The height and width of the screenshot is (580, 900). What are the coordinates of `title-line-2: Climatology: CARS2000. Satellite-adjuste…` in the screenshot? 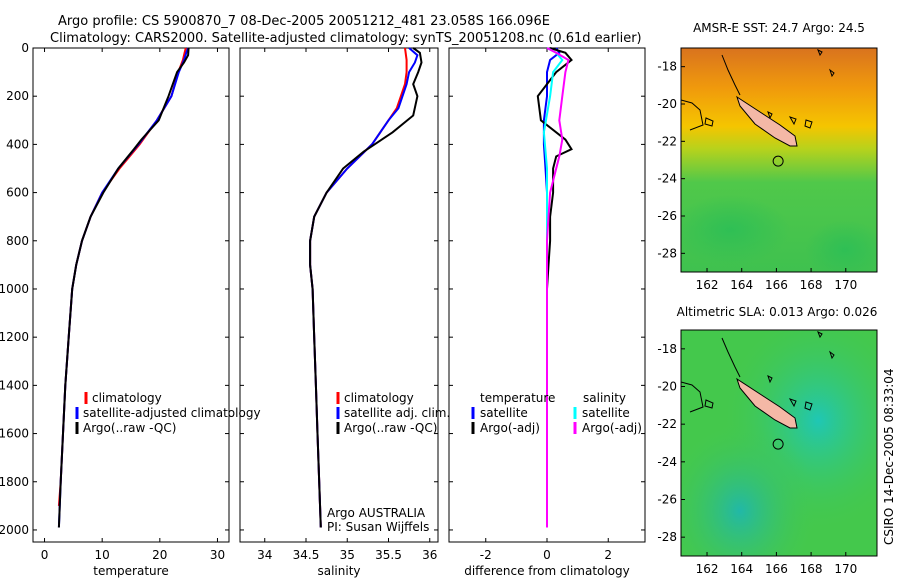 It's located at (346, 38).